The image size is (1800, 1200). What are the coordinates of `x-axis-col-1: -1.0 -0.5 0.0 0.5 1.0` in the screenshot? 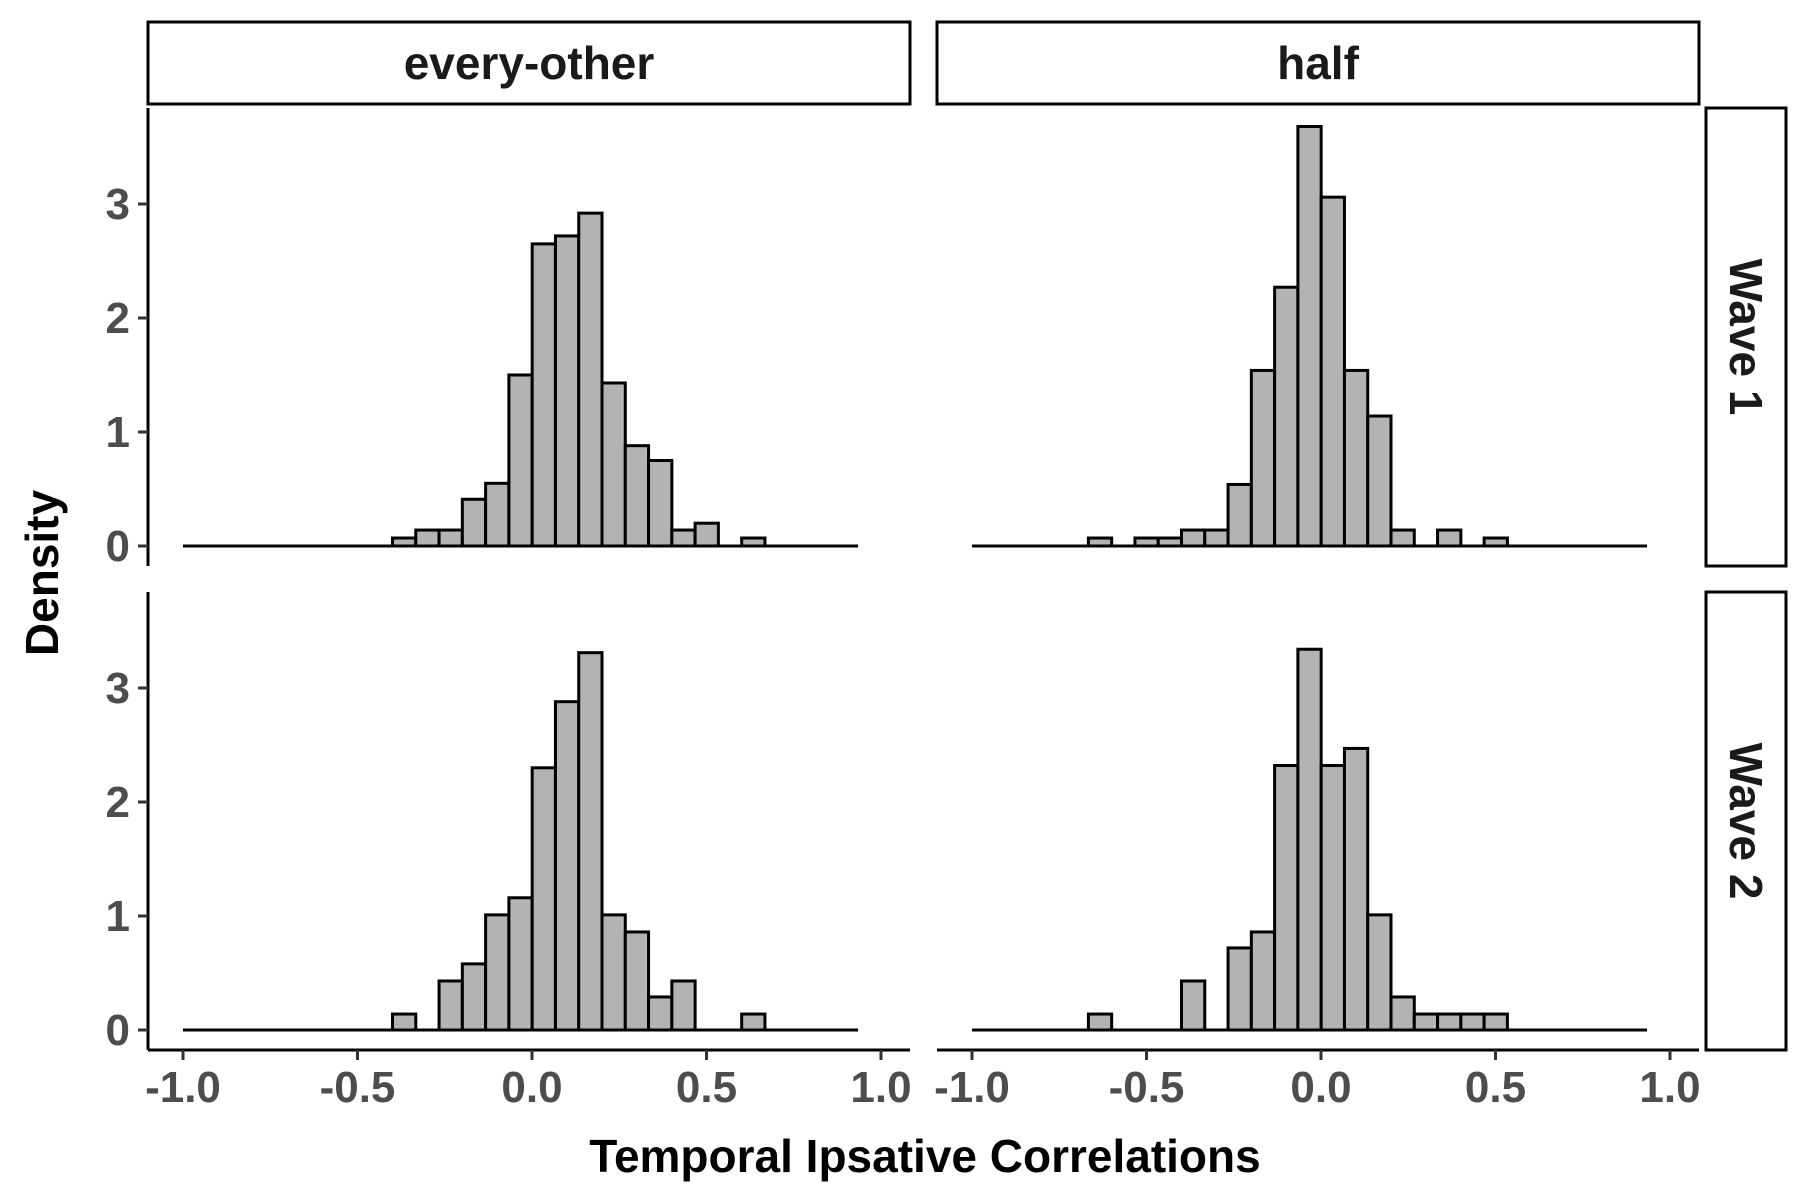 It's located at (528, 1080).